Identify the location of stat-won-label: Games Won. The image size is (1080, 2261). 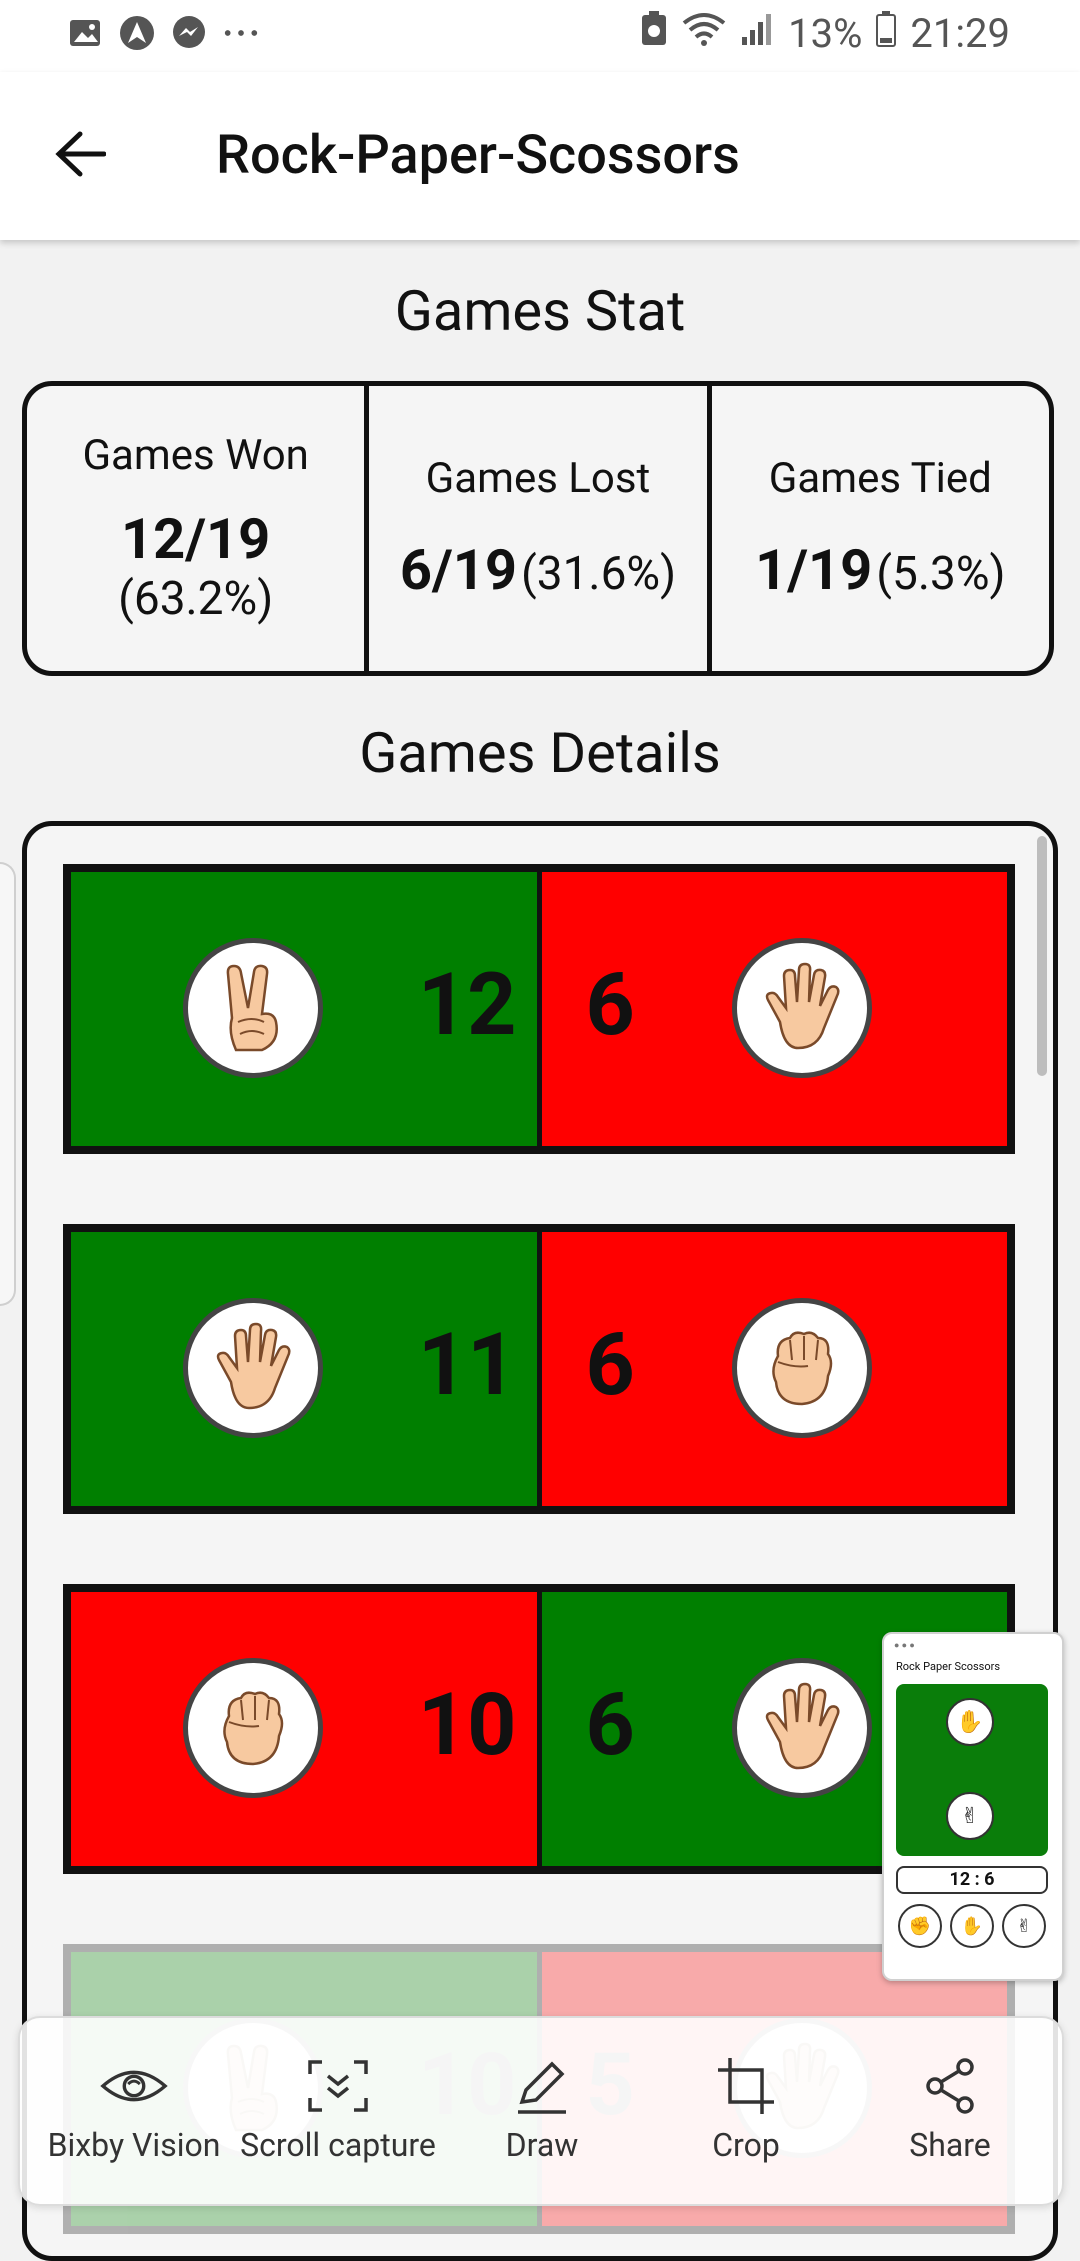
(195, 455).